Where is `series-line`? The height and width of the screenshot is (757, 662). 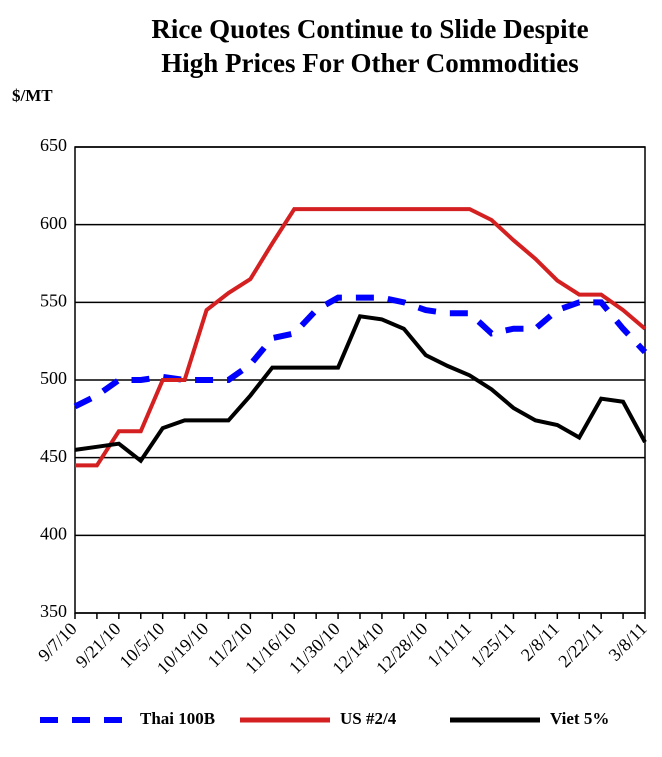
series-line is located at coordinates (360, 352).